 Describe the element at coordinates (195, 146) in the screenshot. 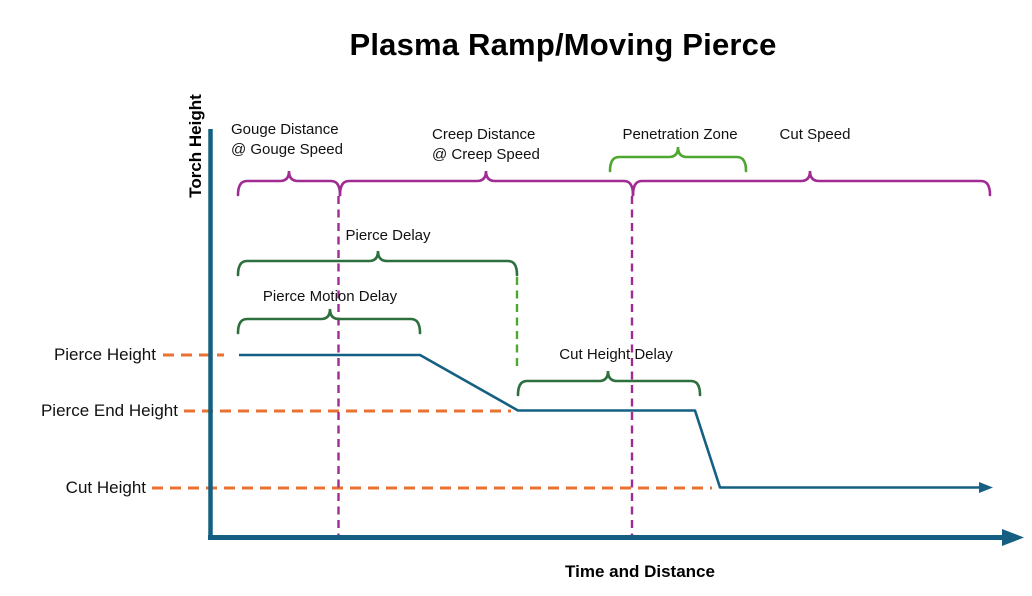

I see `y-axis-label: Torch Height` at that location.